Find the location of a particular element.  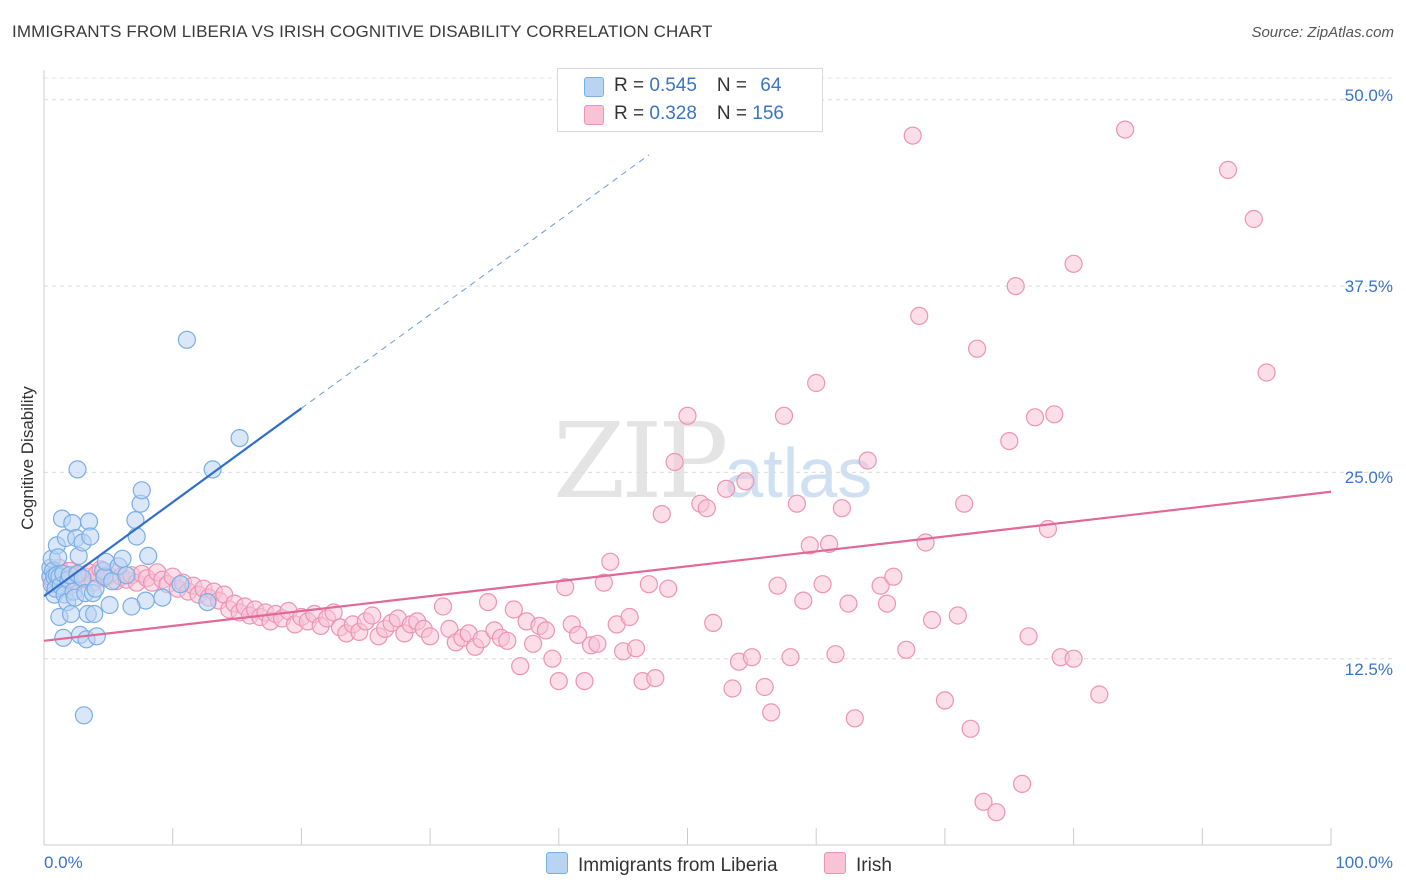

n-value: 64 is located at coordinates (771, 85).